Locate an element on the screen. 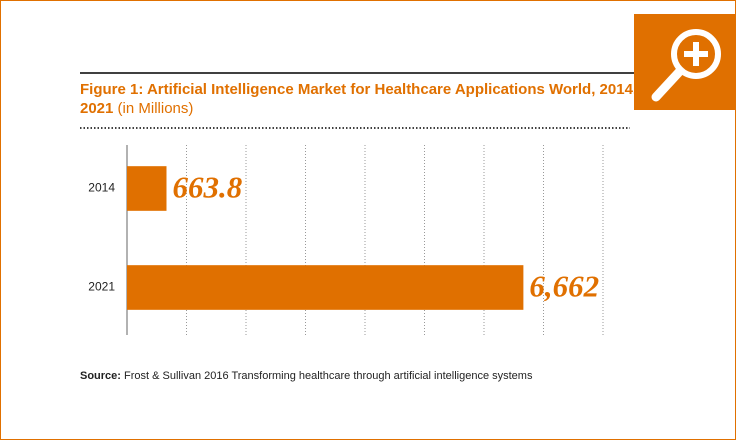 The width and height of the screenshot is (736, 440). source-label: Source: is located at coordinates (100, 376).